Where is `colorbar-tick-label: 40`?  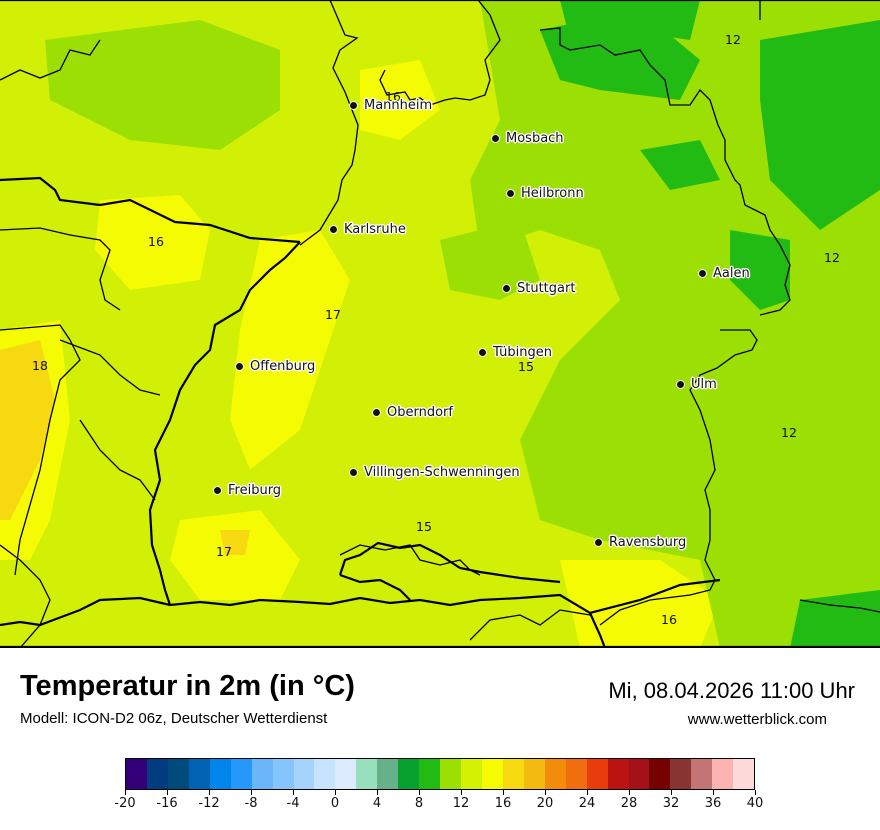 colorbar-tick-label: 40 is located at coordinates (755, 803).